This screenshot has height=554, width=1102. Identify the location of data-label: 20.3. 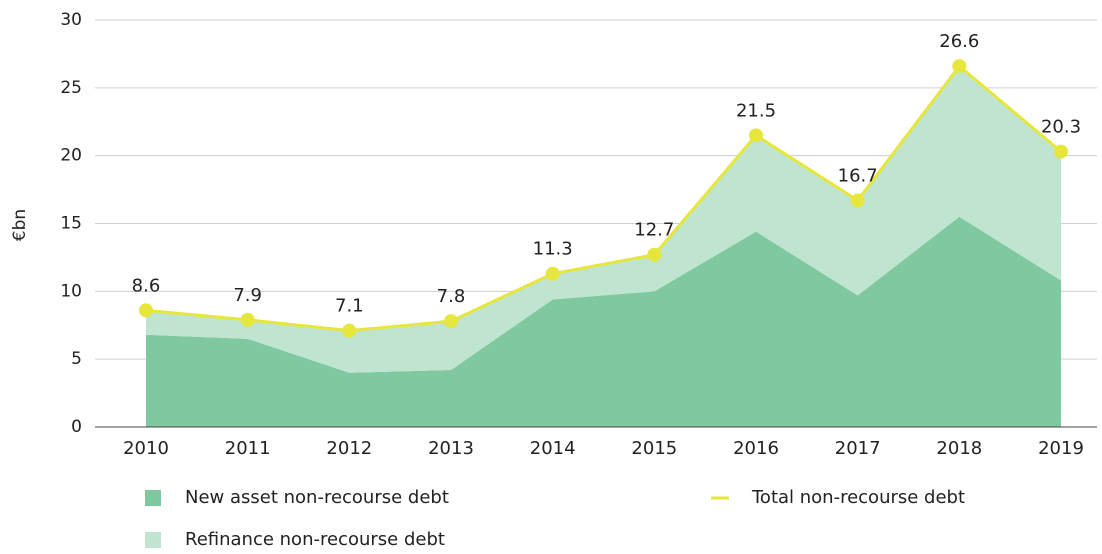
(1061, 127).